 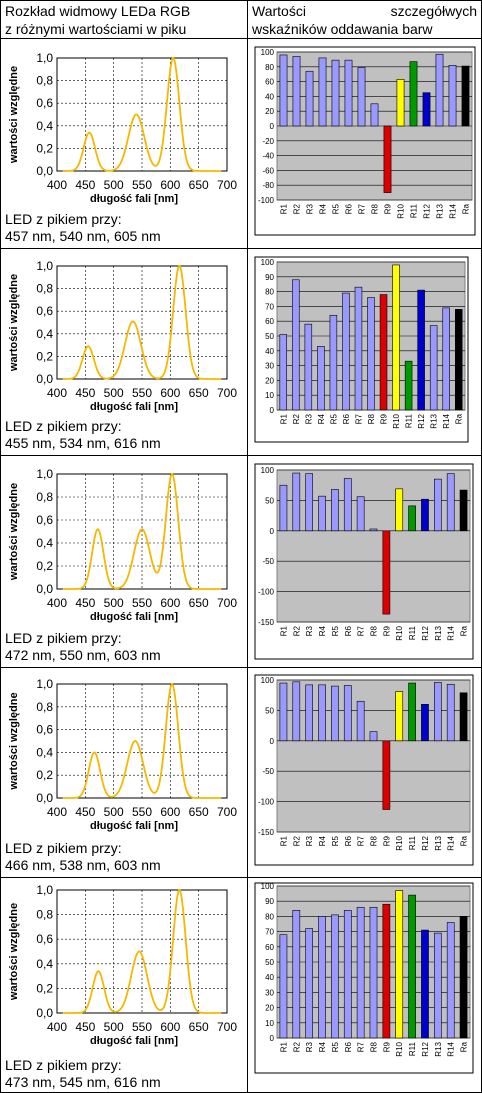 What do you see at coordinates (283, 1046) in the screenshot?
I see `x-tick-label: R1` at bounding box center [283, 1046].